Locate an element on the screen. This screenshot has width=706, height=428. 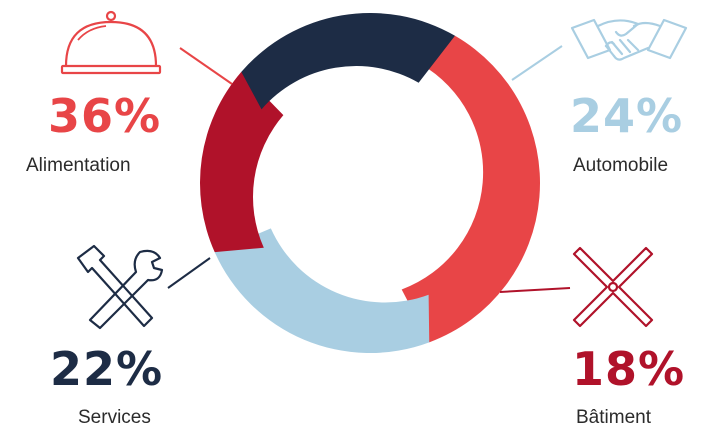
donut-segment-alimentation is located at coordinates (470, 189).